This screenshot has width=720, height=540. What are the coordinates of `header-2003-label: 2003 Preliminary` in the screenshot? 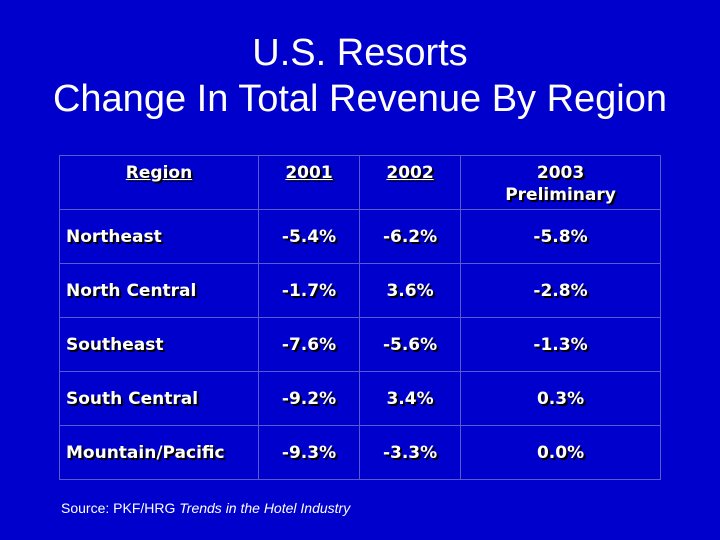 It's located at (560, 184).